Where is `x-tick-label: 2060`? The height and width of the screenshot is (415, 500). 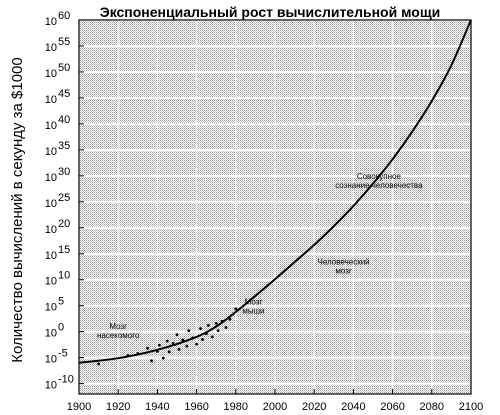
x-tick-label: 2060 is located at coordinates (392, 407).